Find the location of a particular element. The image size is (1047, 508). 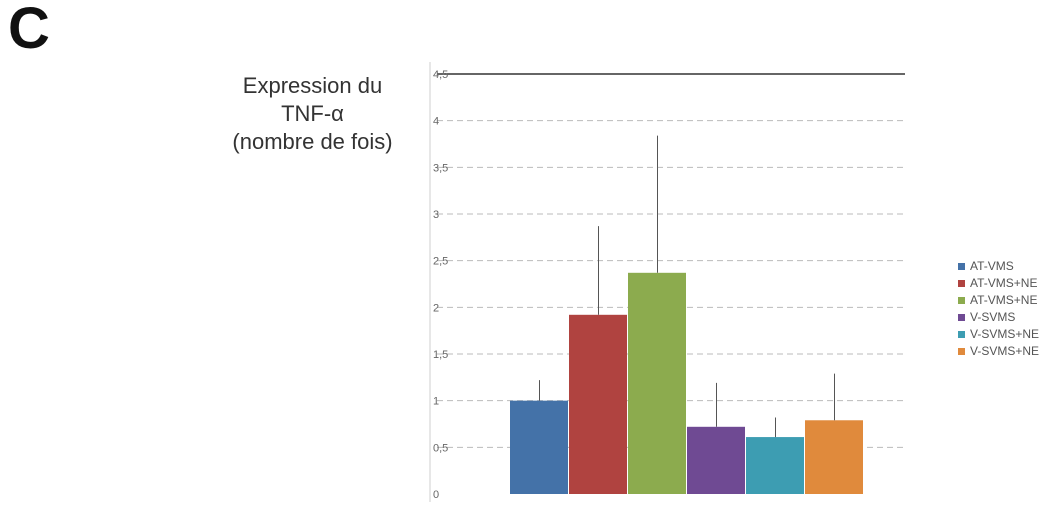

y-tick-label: 3,5 is located at coordinates (440, 168).